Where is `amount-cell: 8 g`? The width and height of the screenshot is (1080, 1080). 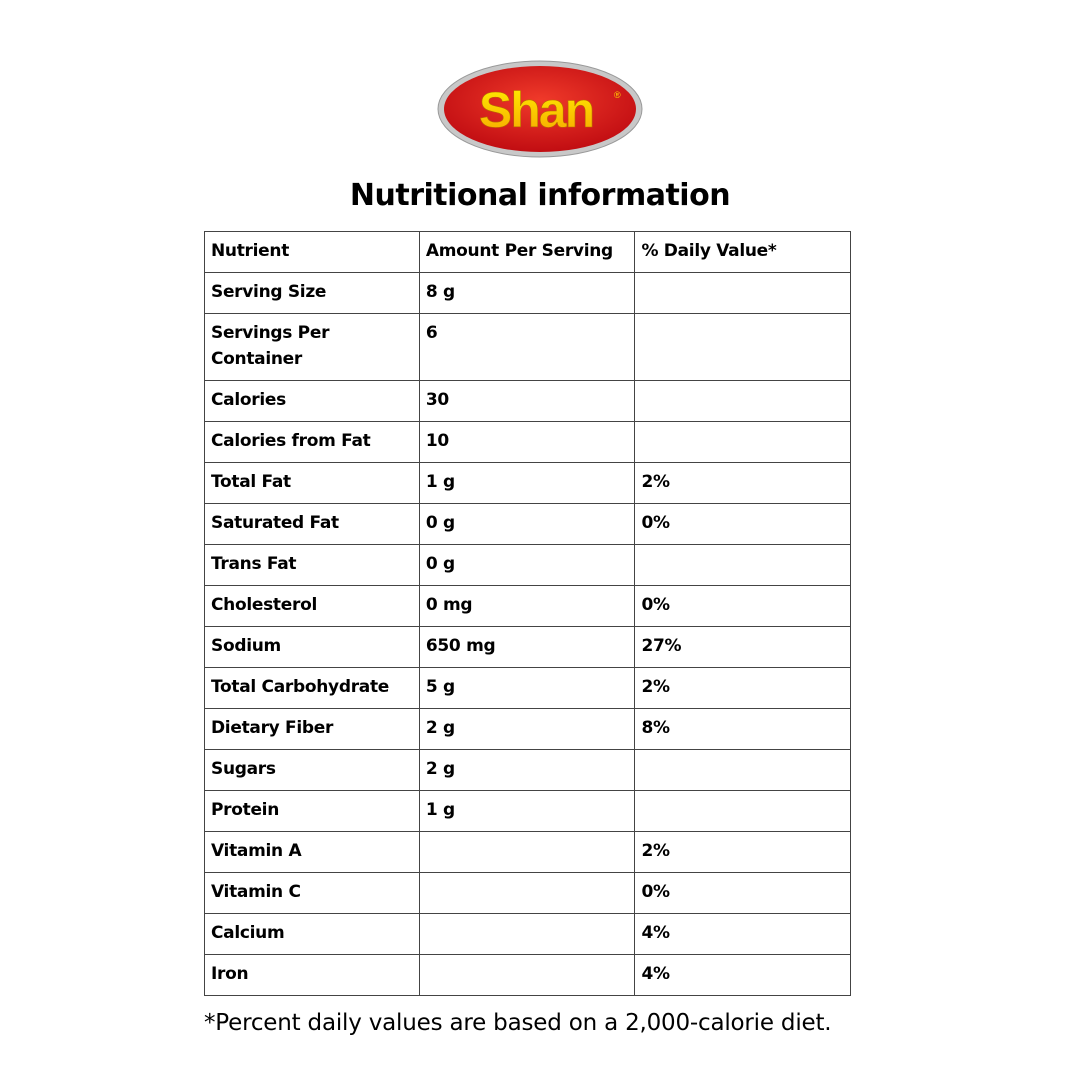 amount-cell: 8 g is located at coordinates (527, 293).